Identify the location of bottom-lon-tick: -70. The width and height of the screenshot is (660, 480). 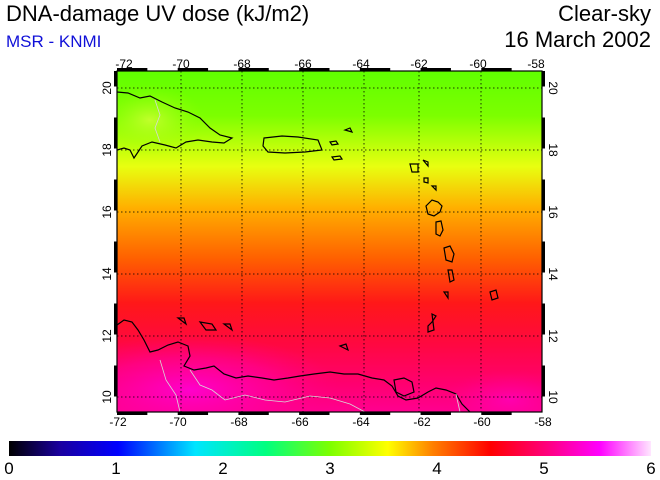
(178, 422).